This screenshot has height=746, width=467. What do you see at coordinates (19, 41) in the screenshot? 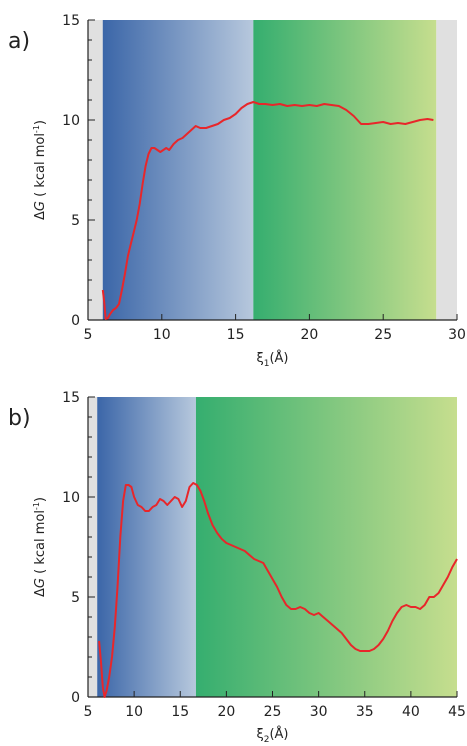
I see `panel-label: a)` at bounding box center [19, 41].